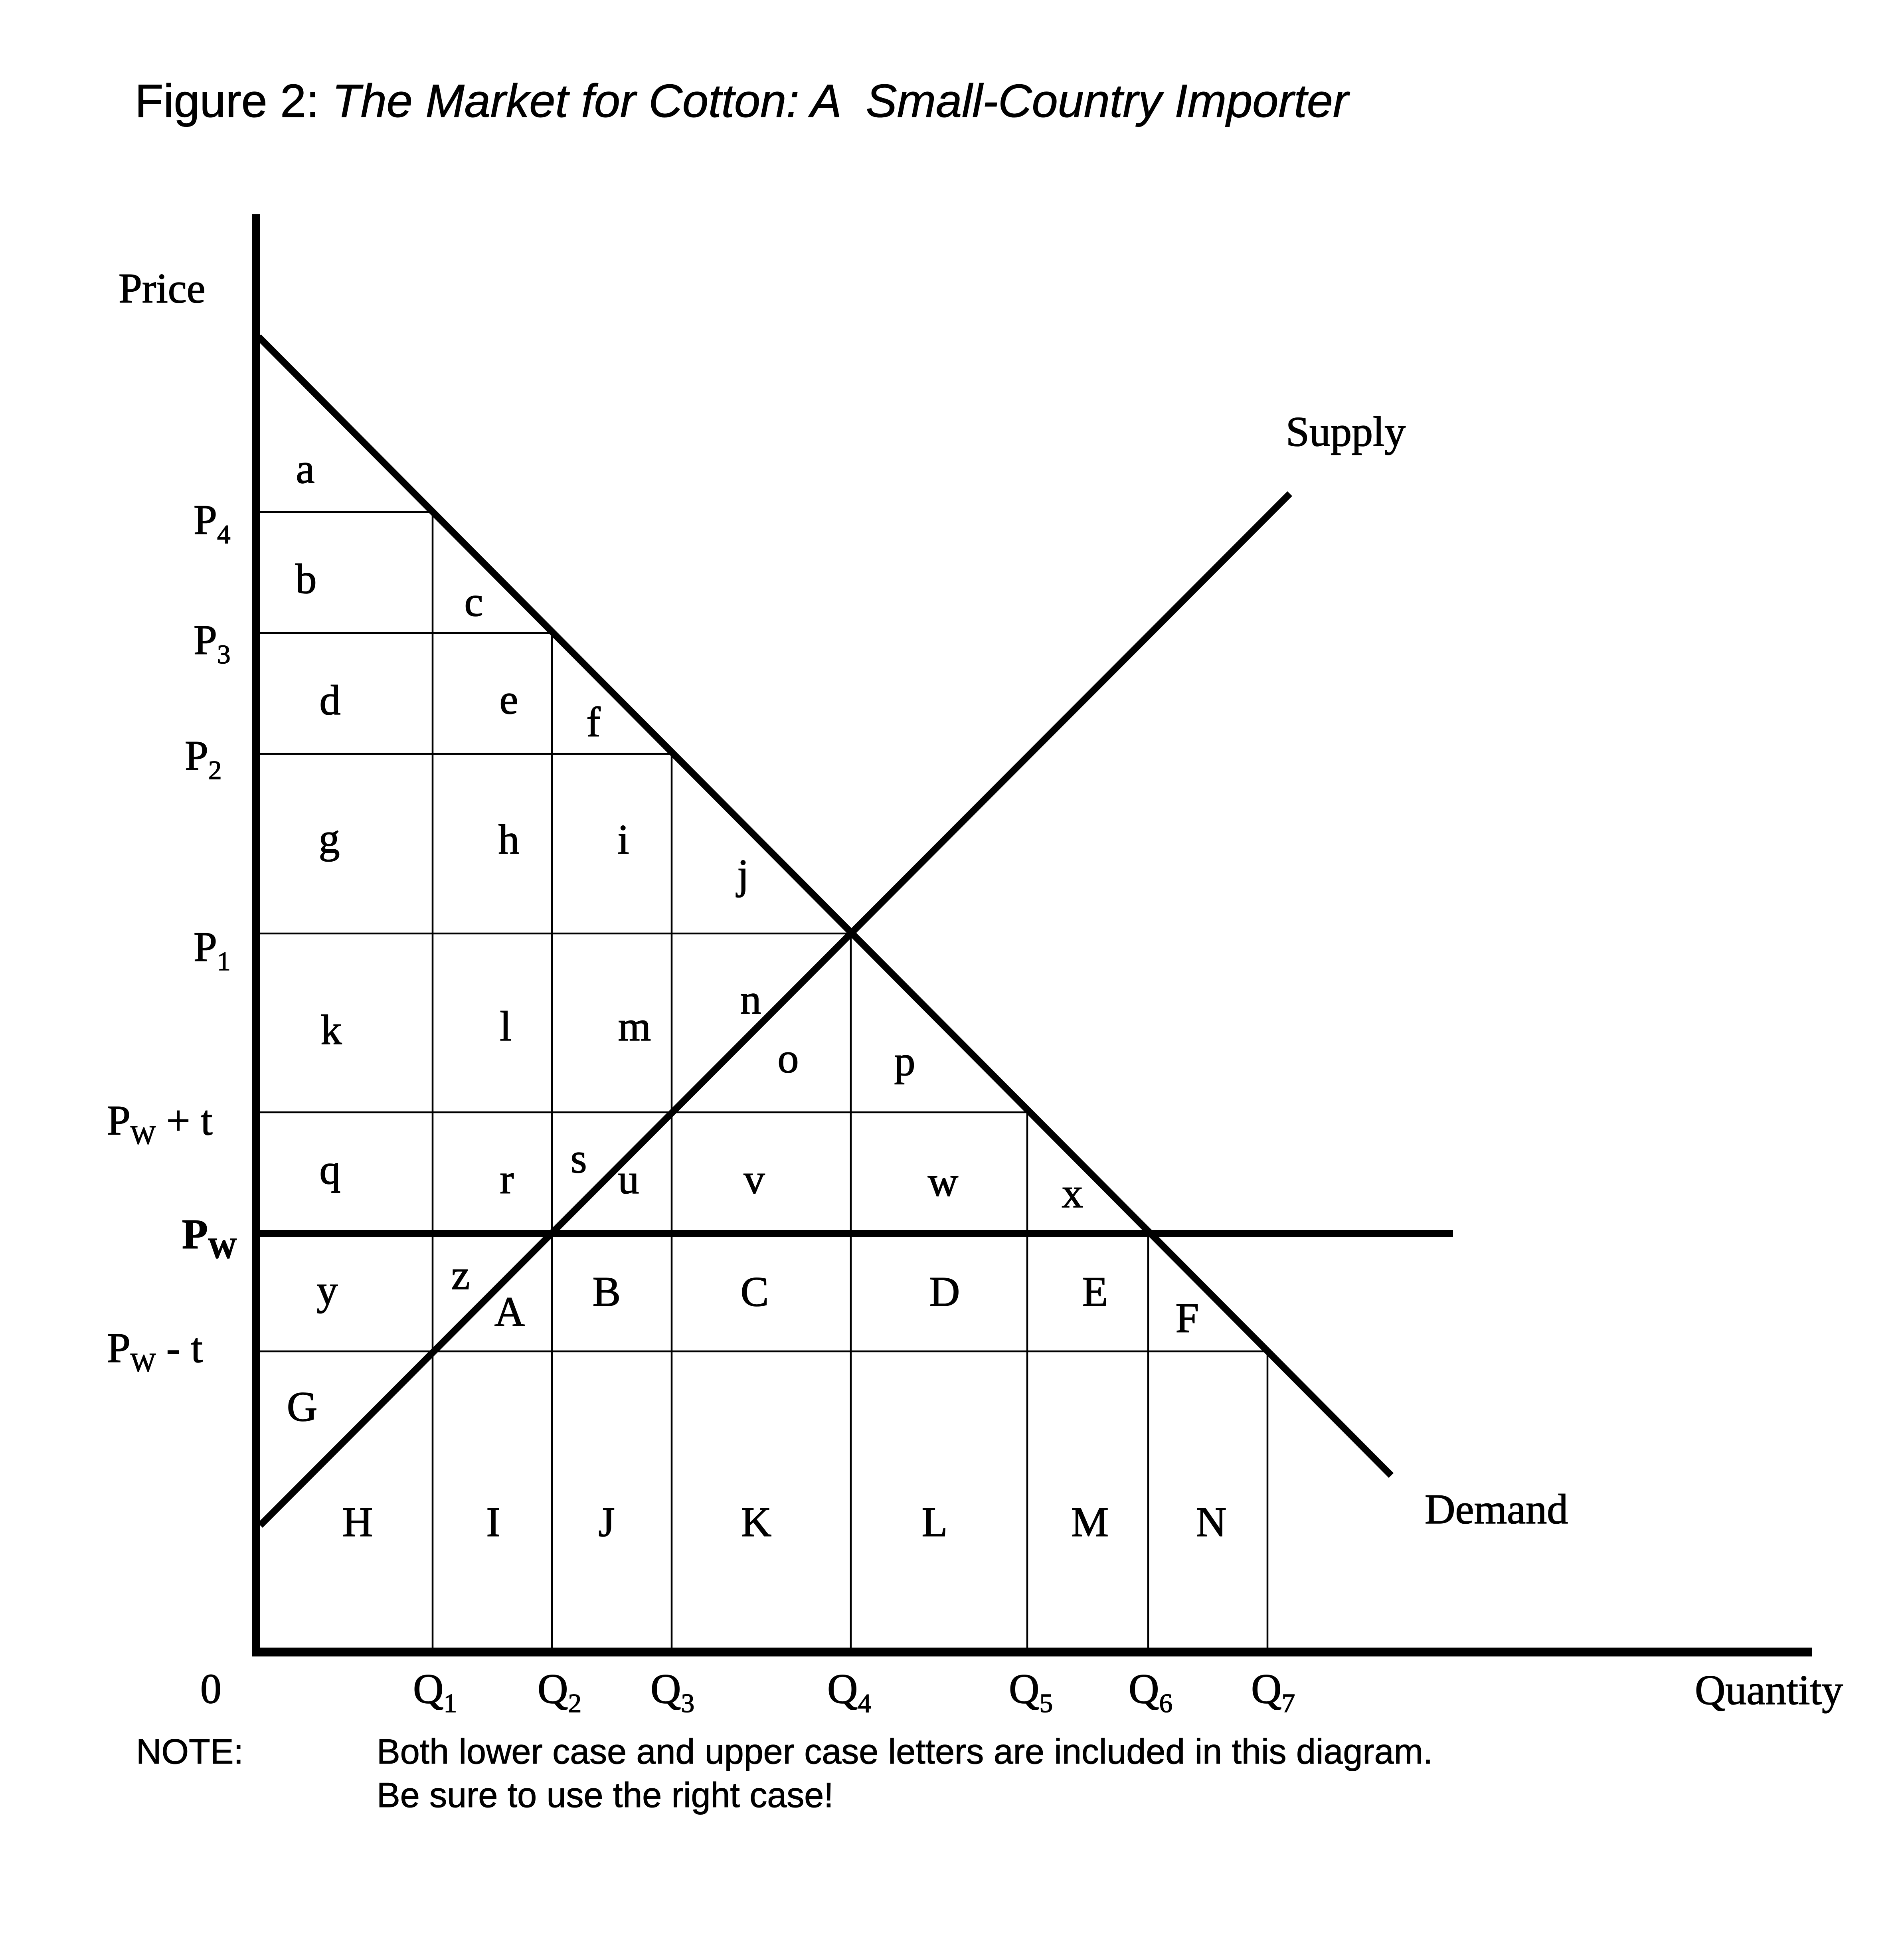 The height and width of the screenshot is (1936, 1904). Describe the element at coordinates (160, 1124) in the screenshot. I see `svg-text: PW + t` at that location.